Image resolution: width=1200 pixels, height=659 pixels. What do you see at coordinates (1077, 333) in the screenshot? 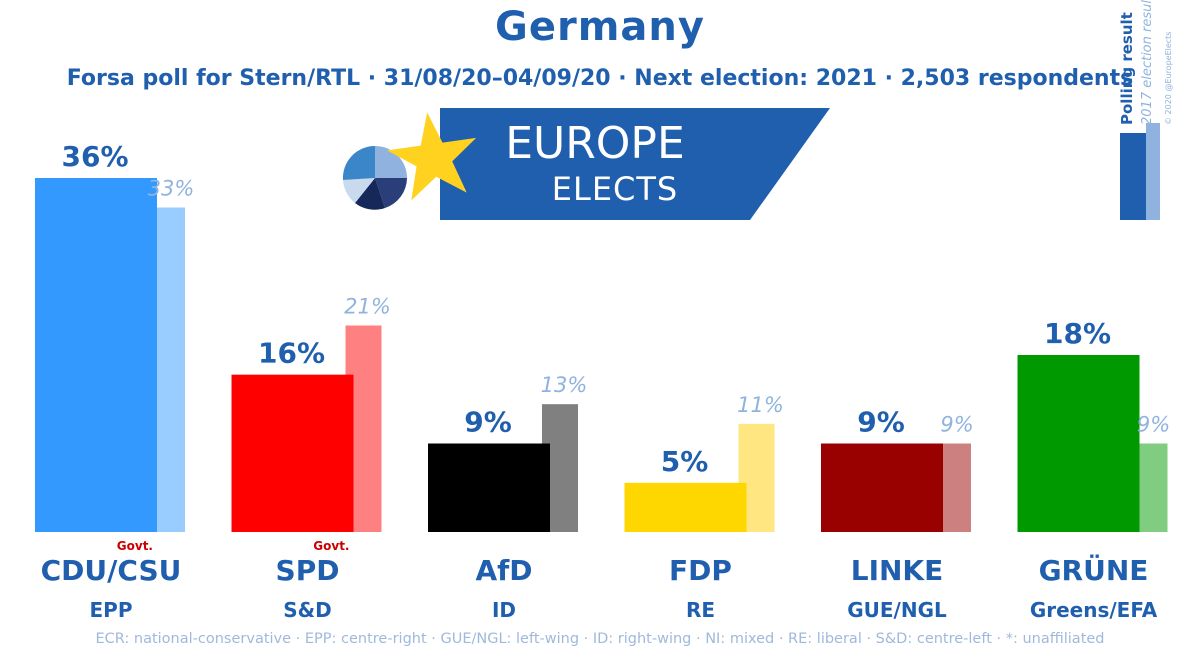
I see `poll-value-label: 18%` at bounding box center [1077, 333].